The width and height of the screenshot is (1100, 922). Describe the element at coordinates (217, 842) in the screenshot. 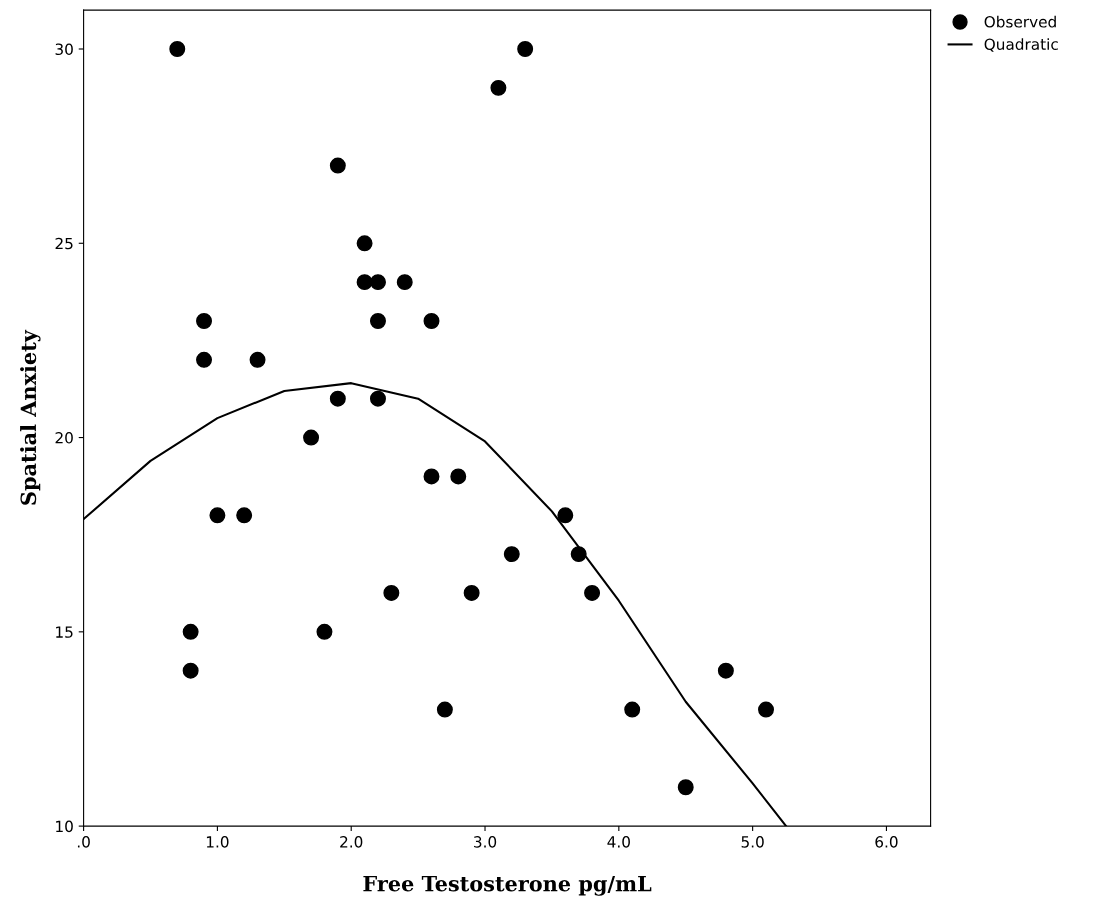

I see `x-tick-label: 1.0` at that location.